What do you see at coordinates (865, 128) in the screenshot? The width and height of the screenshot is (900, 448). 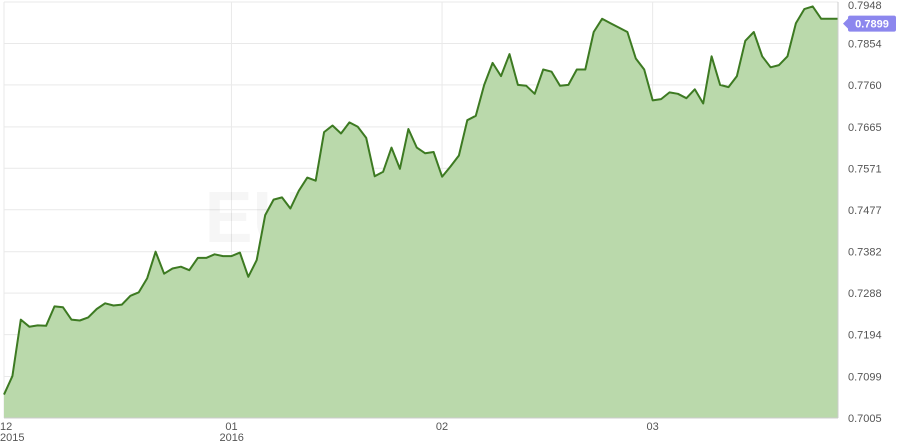 I see `y-tick-label: 0.7665` at bounding box center [865, 128].